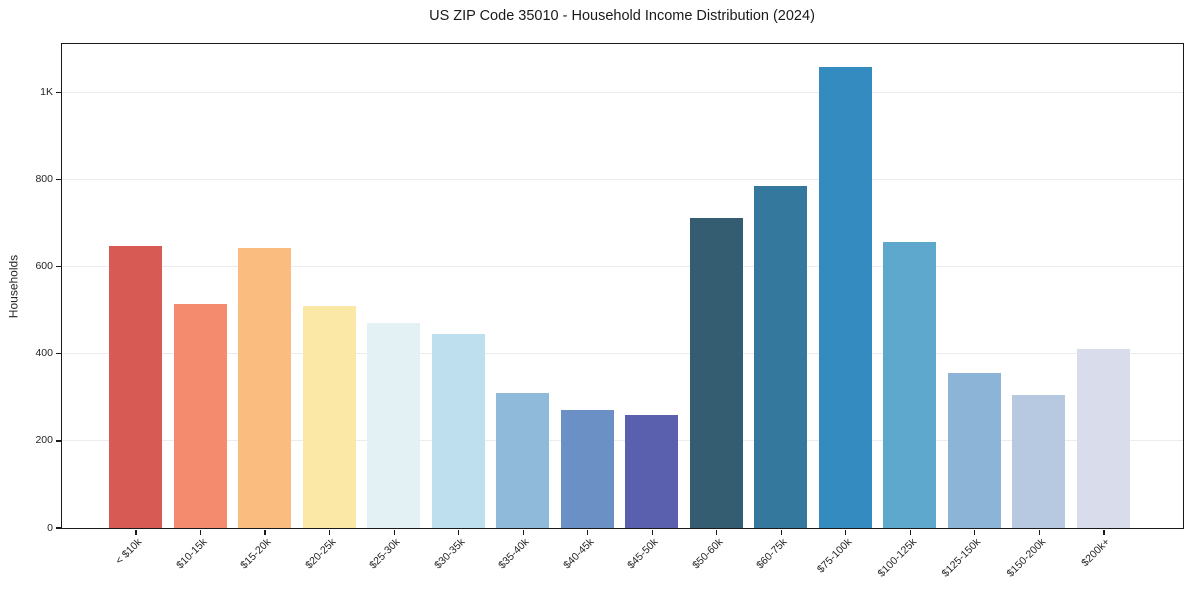 The width and height of the screenshot is (1189, 590). What do you see at coordinates (44, 440) in the screenshot?
I see `y-tick-label-200: 200` at bounding box center [44, 440].